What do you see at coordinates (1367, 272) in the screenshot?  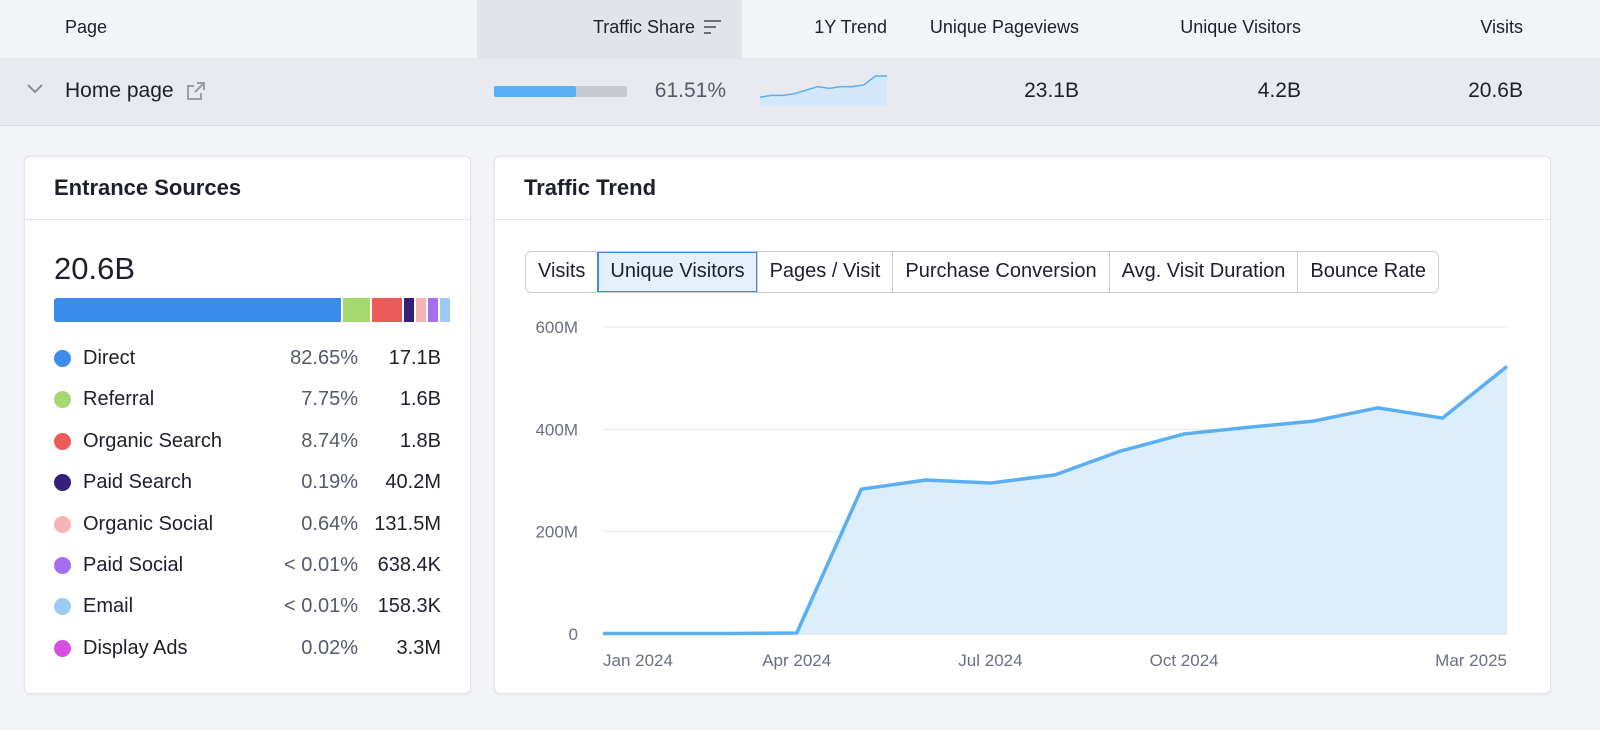 I see `tab: Bounce Rate` at bounding box center [1367, 272].